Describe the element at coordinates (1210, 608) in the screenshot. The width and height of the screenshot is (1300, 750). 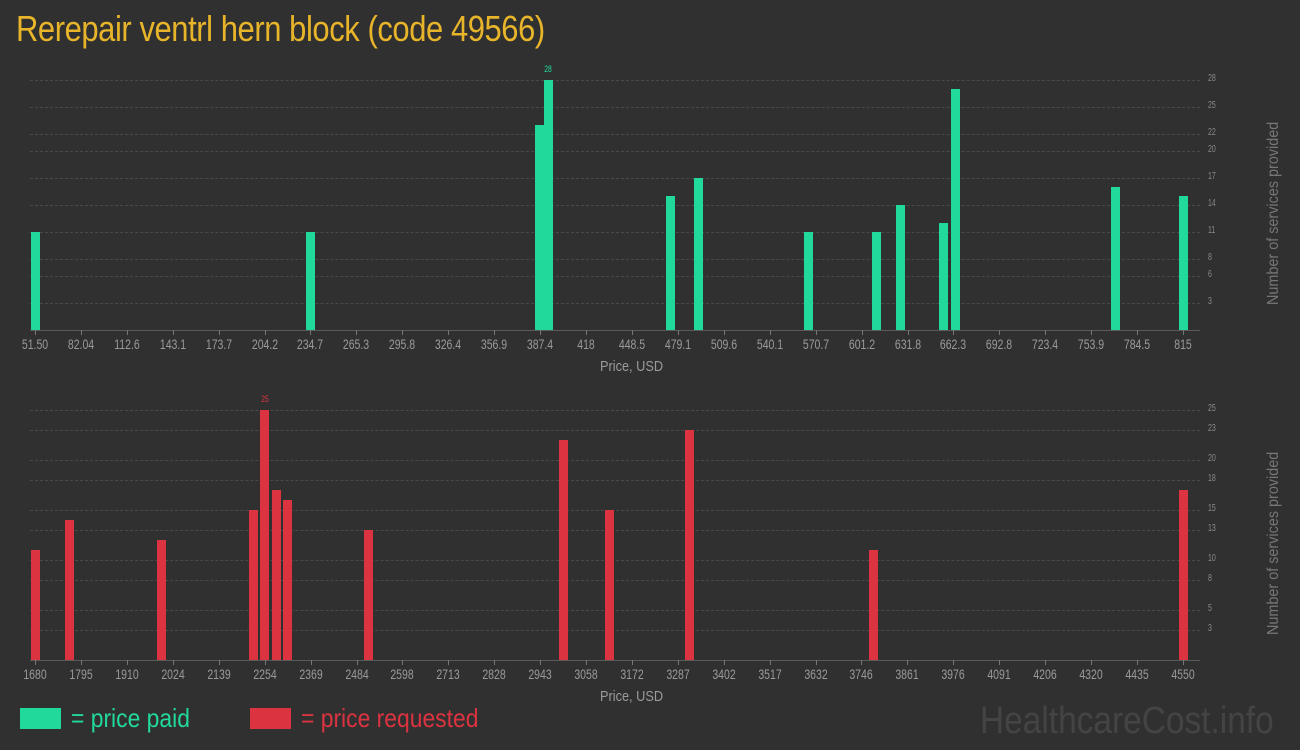
I see `y-tick-label: 5` at that location.